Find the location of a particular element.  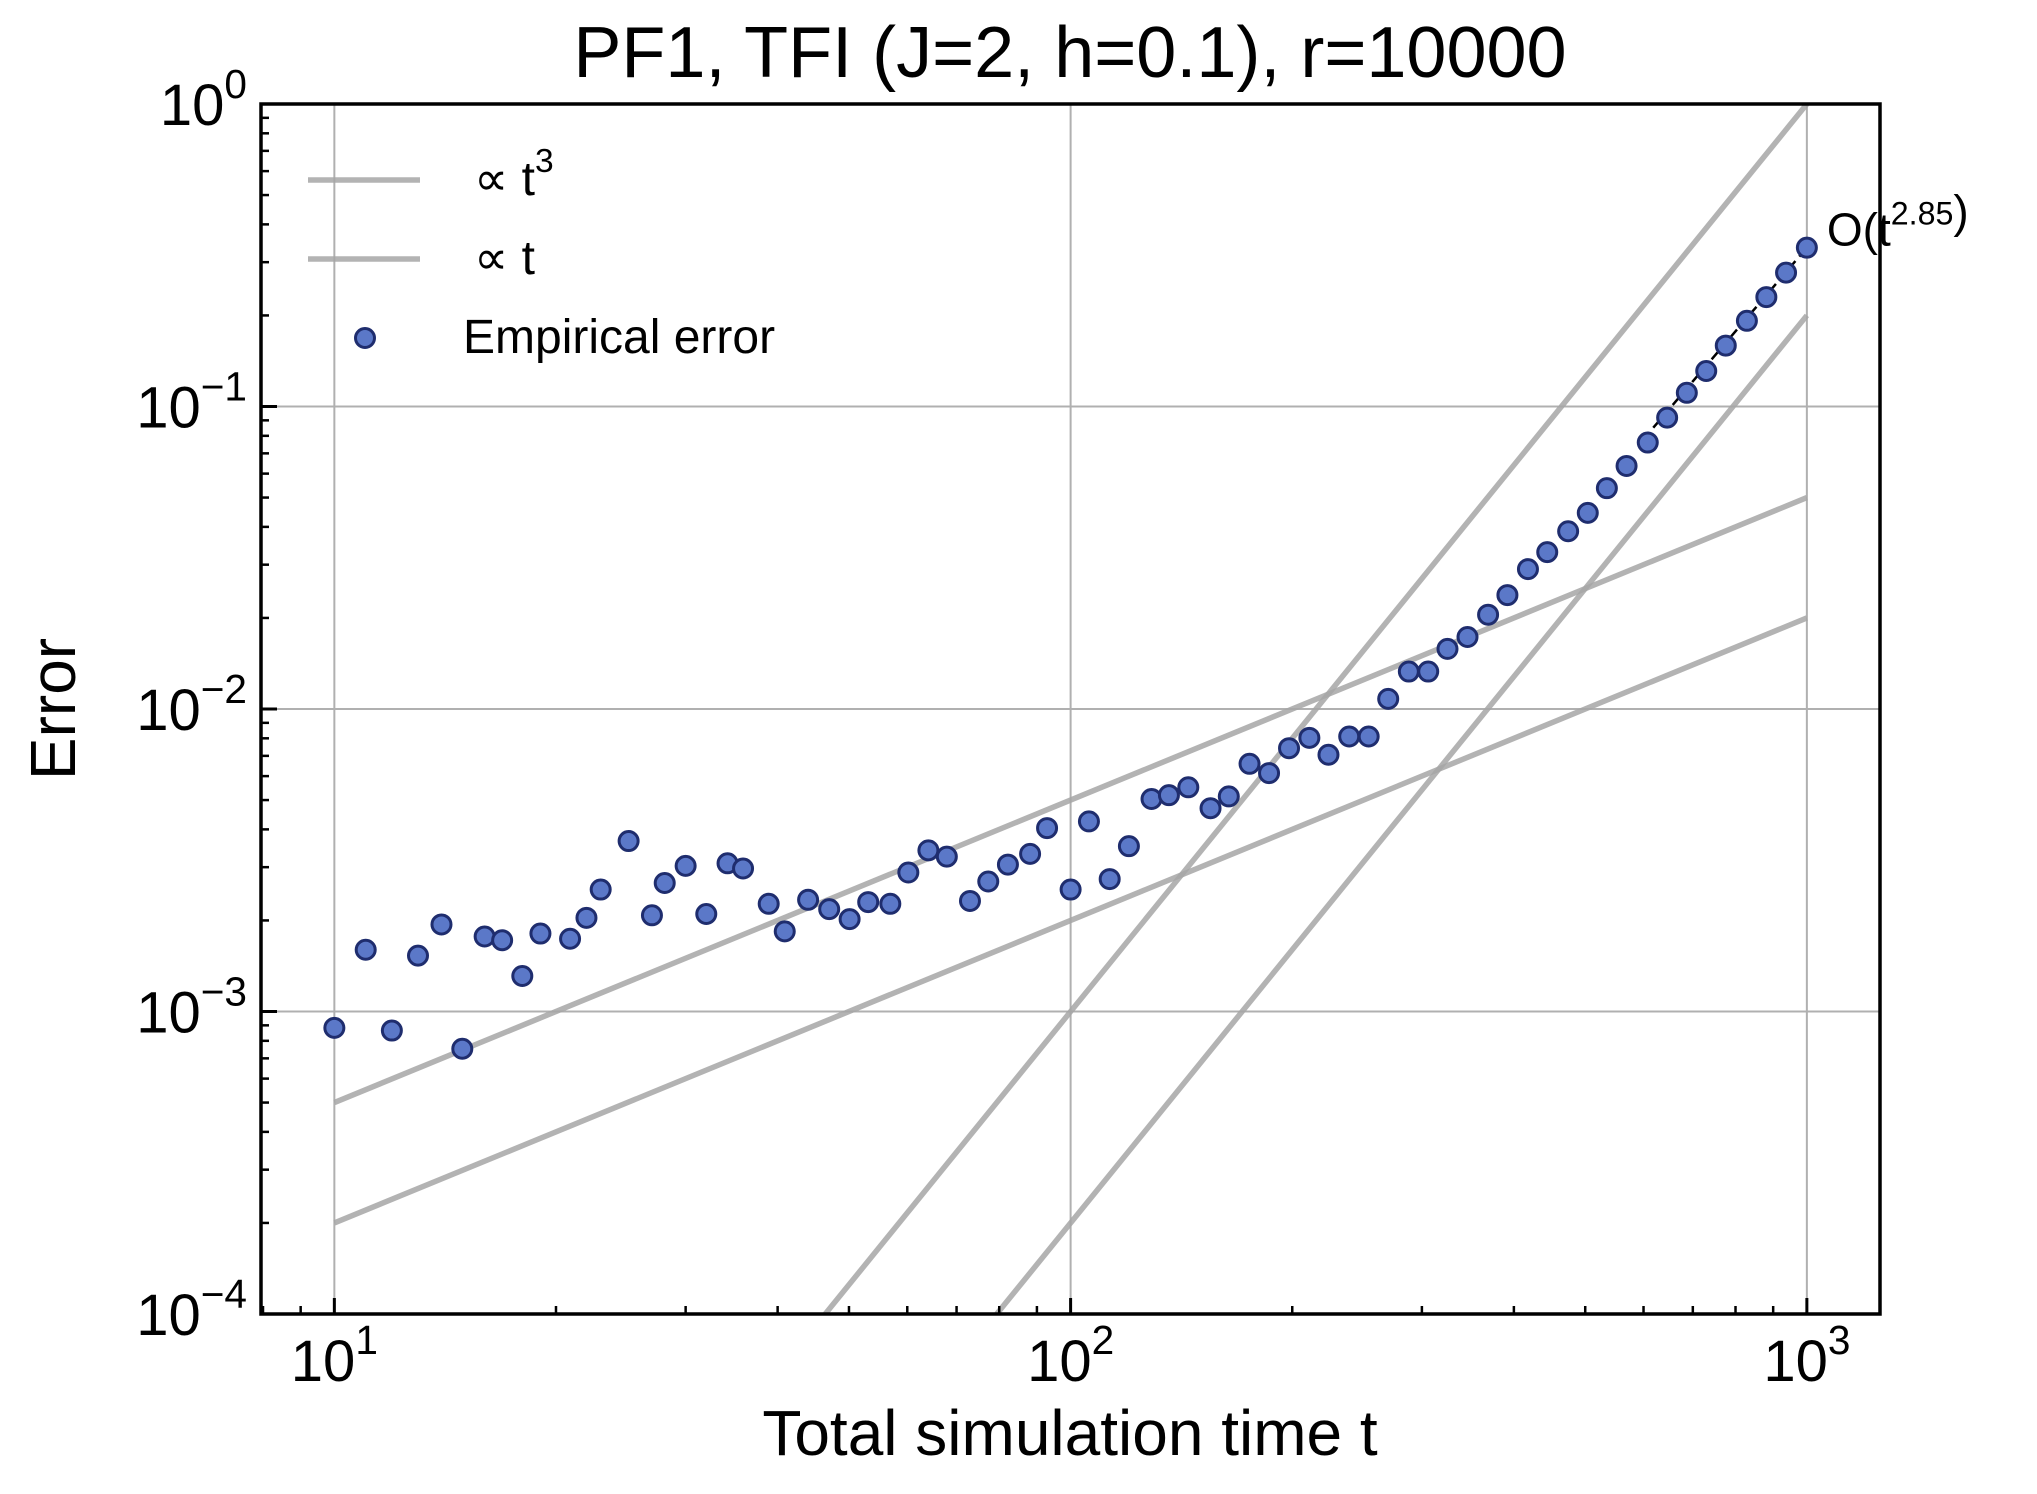

x-tick-label: 10² is located at coordinates (1070, 1356).